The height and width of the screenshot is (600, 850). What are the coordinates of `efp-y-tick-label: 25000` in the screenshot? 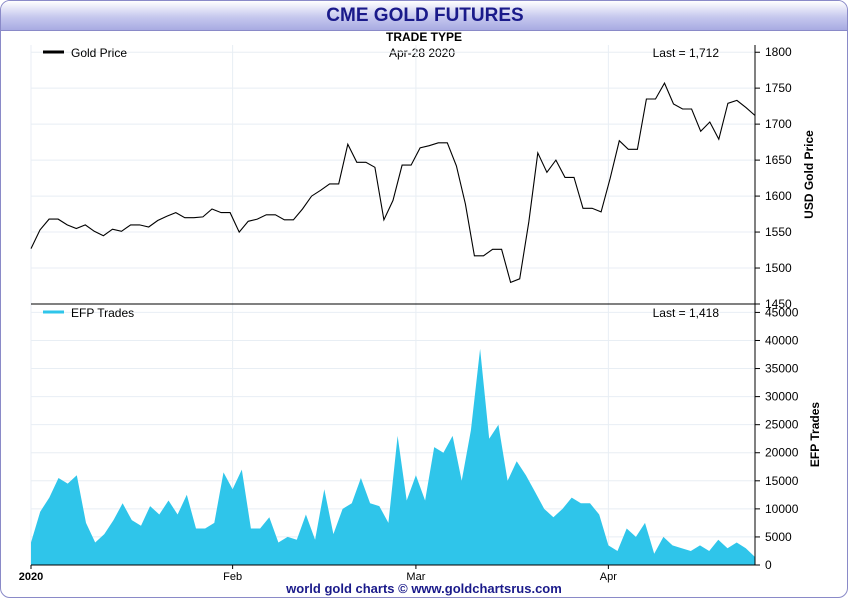 It's located at (782, 425).